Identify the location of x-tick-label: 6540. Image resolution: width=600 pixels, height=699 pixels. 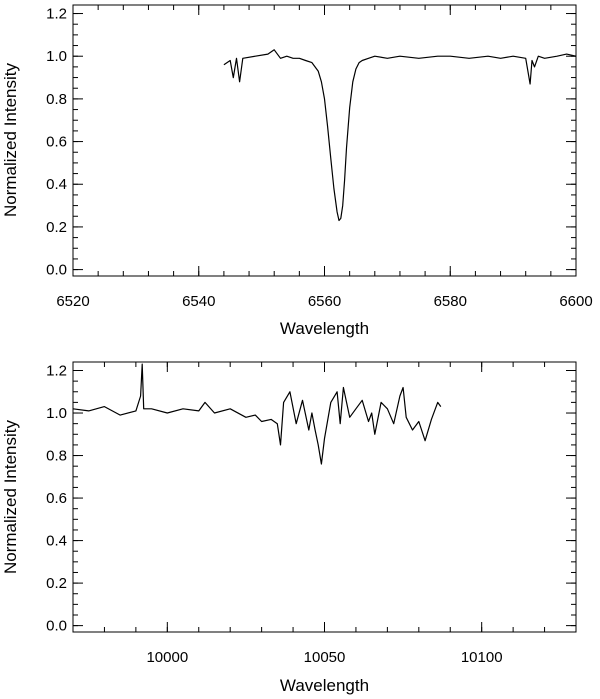
(198, 301).